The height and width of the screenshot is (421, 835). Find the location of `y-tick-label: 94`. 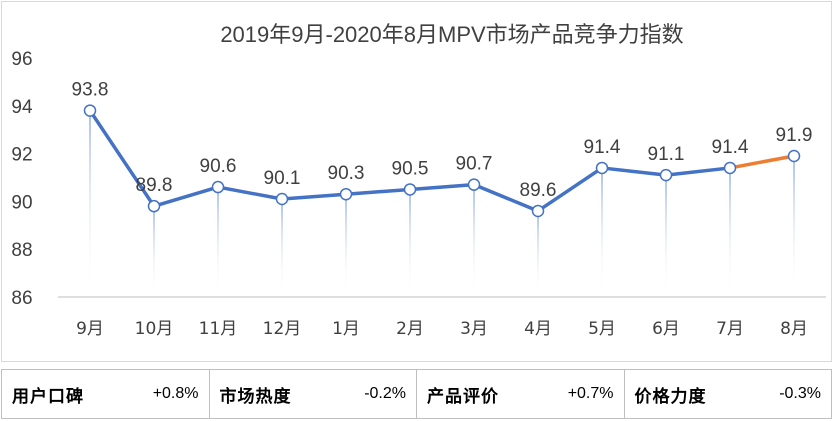

y-tick-label: 94 is located at coordinates (22, 107).